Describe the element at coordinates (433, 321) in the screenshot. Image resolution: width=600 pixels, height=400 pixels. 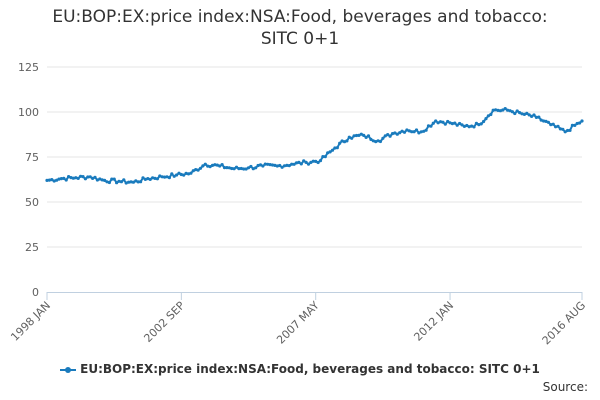
I see `x-tick-label: 2012 JAN` at that location.